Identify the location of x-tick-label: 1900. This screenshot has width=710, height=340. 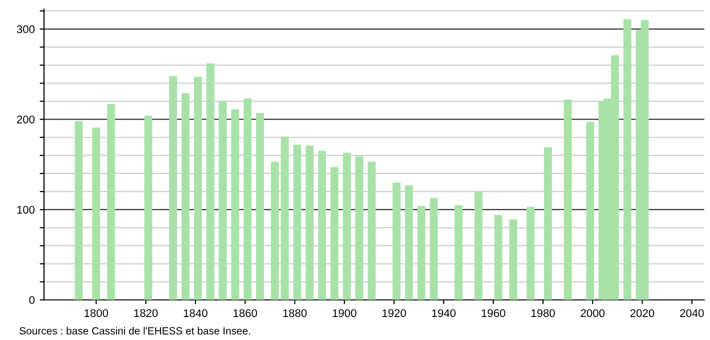
(344, 313).